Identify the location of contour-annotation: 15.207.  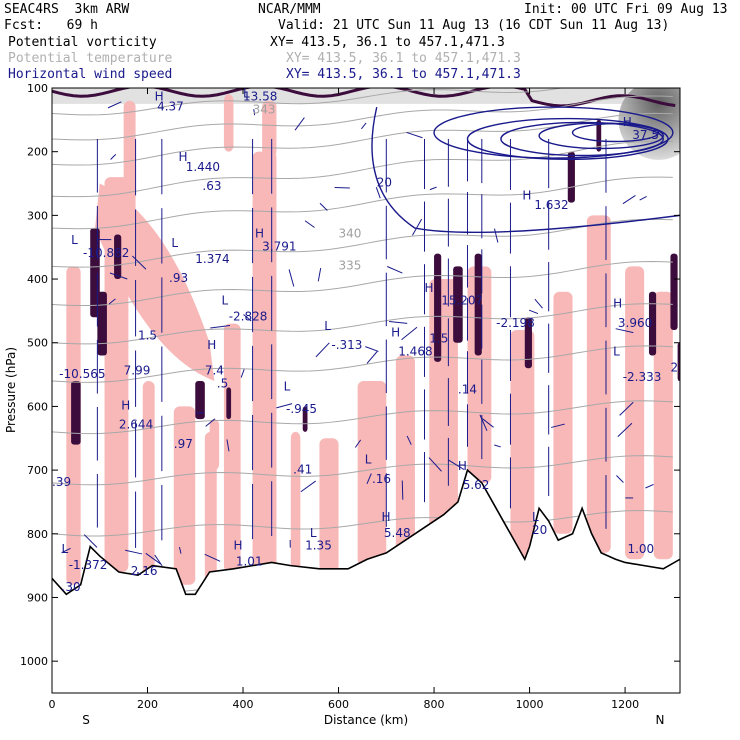
(462, 301).